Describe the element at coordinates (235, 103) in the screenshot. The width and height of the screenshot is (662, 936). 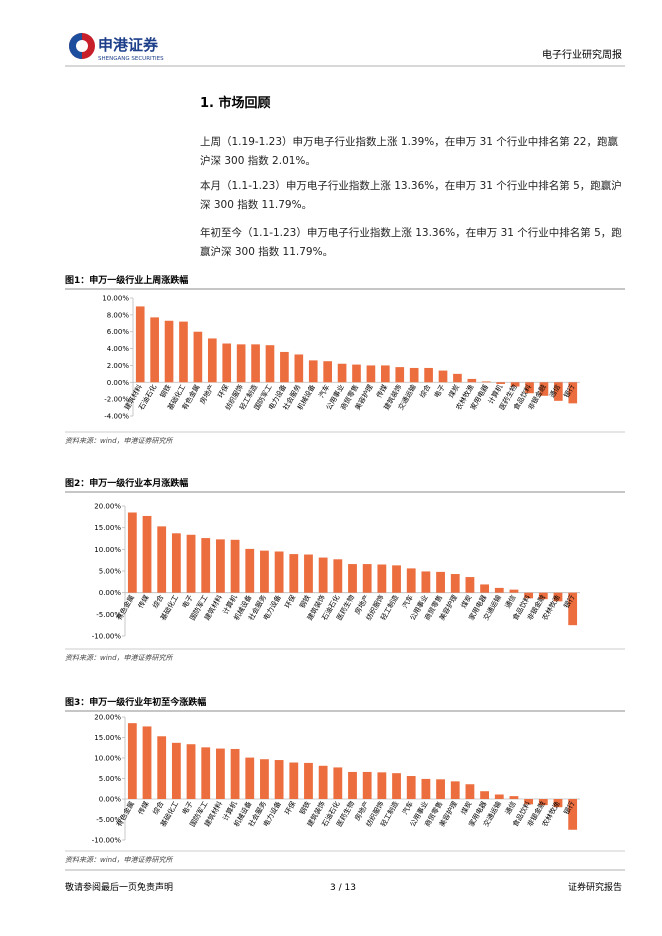
I see `section-title: 1. 市场回顾` at that location.